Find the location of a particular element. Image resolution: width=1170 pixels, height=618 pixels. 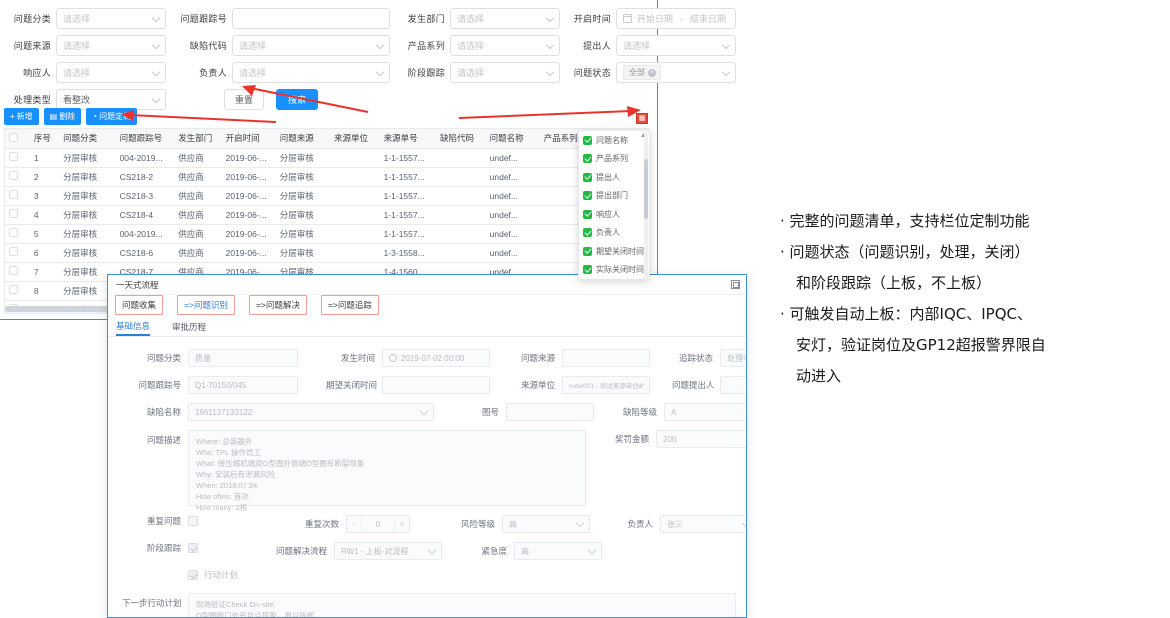

stepper-minus-button: - is located at coordinates (354, 524).